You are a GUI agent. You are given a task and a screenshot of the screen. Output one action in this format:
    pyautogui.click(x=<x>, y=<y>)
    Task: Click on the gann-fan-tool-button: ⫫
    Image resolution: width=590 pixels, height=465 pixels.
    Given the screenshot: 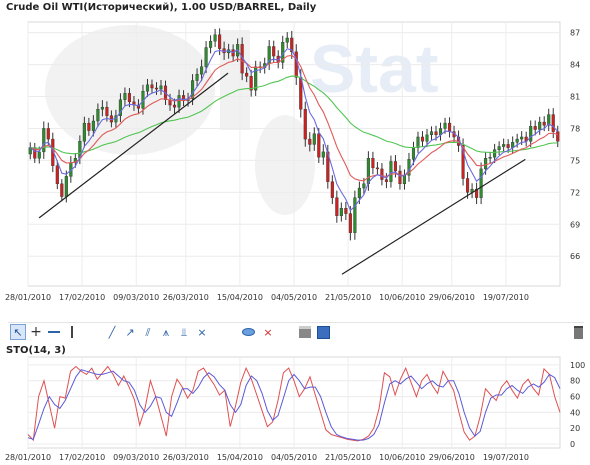 What is the action you would take?
    pyautogui.click(x=184, y=332)
    